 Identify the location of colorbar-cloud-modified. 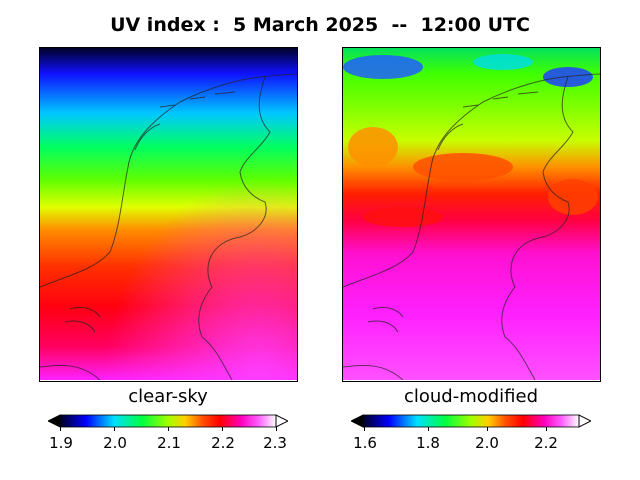
(471, 421).